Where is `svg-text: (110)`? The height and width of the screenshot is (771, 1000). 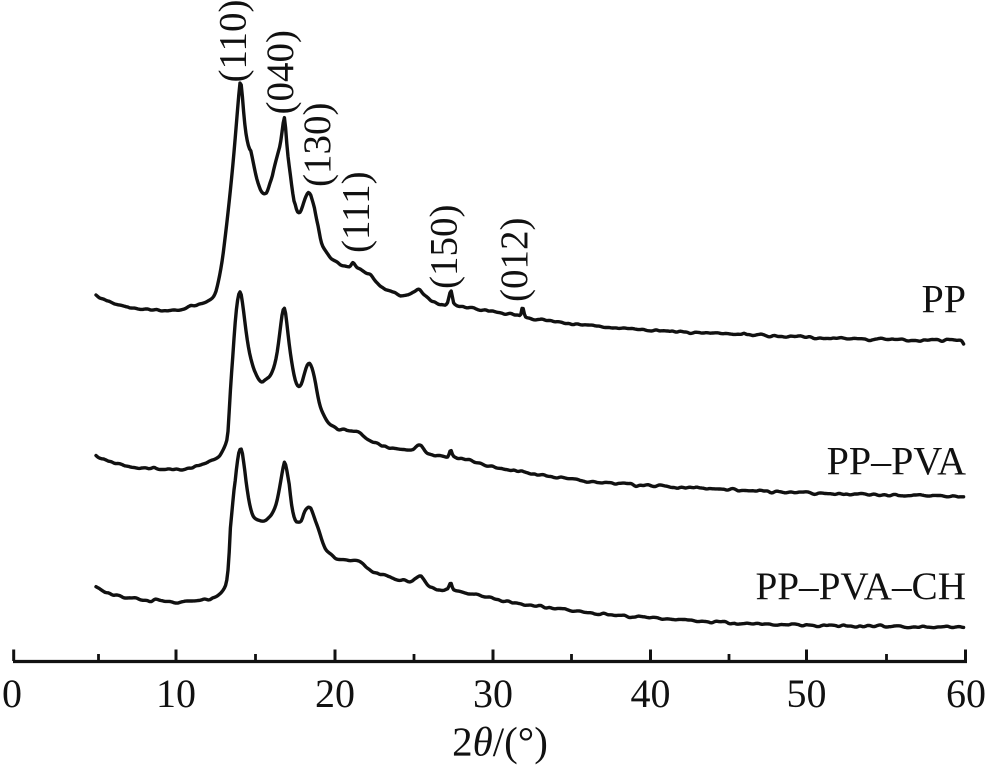
svg-text: (110) is located at coordinates (233, 41).